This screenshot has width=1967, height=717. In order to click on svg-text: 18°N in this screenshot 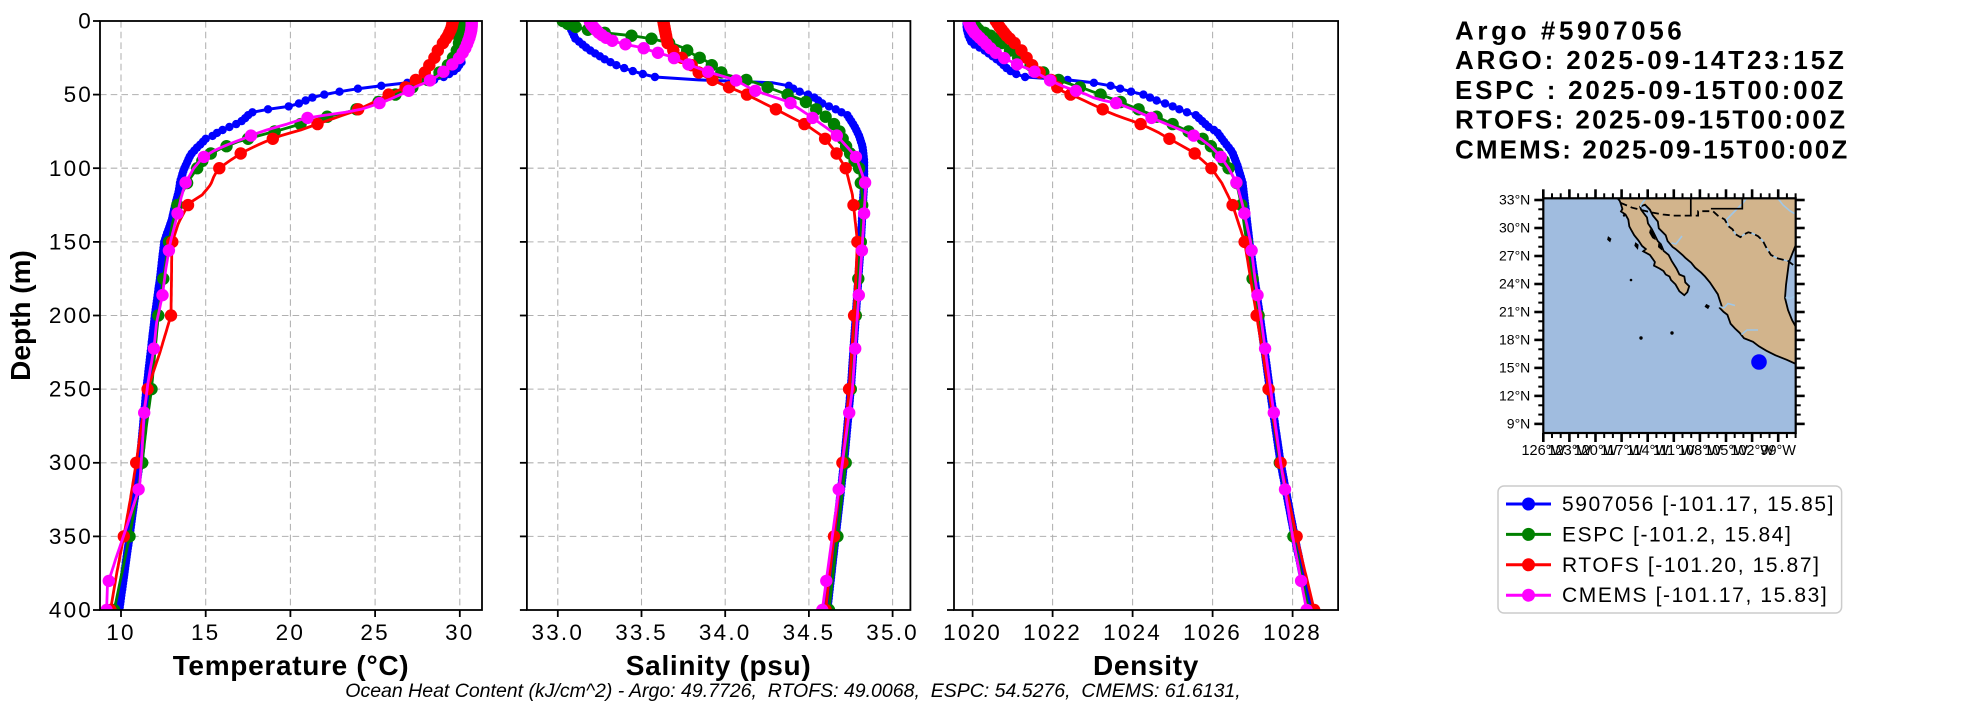, I will do `click(1514, 339)`.